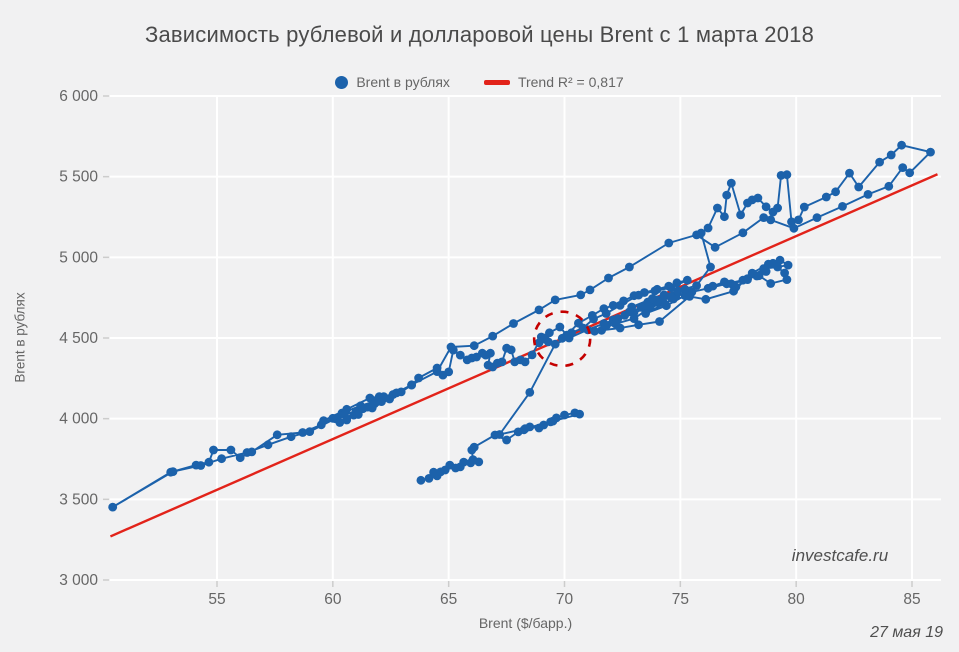 The width and height of the screenshot is (959, 652). Describe the element at coordinates (392, 82) in the screenshot. I see `legend-item-series: Brent в рублях` at that location.